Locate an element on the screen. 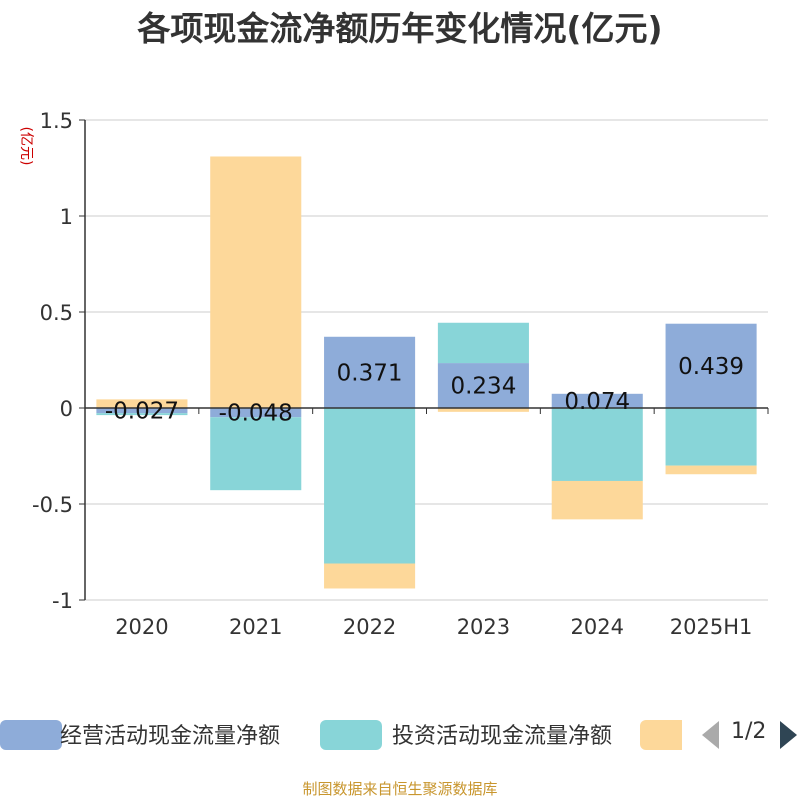  bar-operating-2022 is located at coordinates (370, 372).